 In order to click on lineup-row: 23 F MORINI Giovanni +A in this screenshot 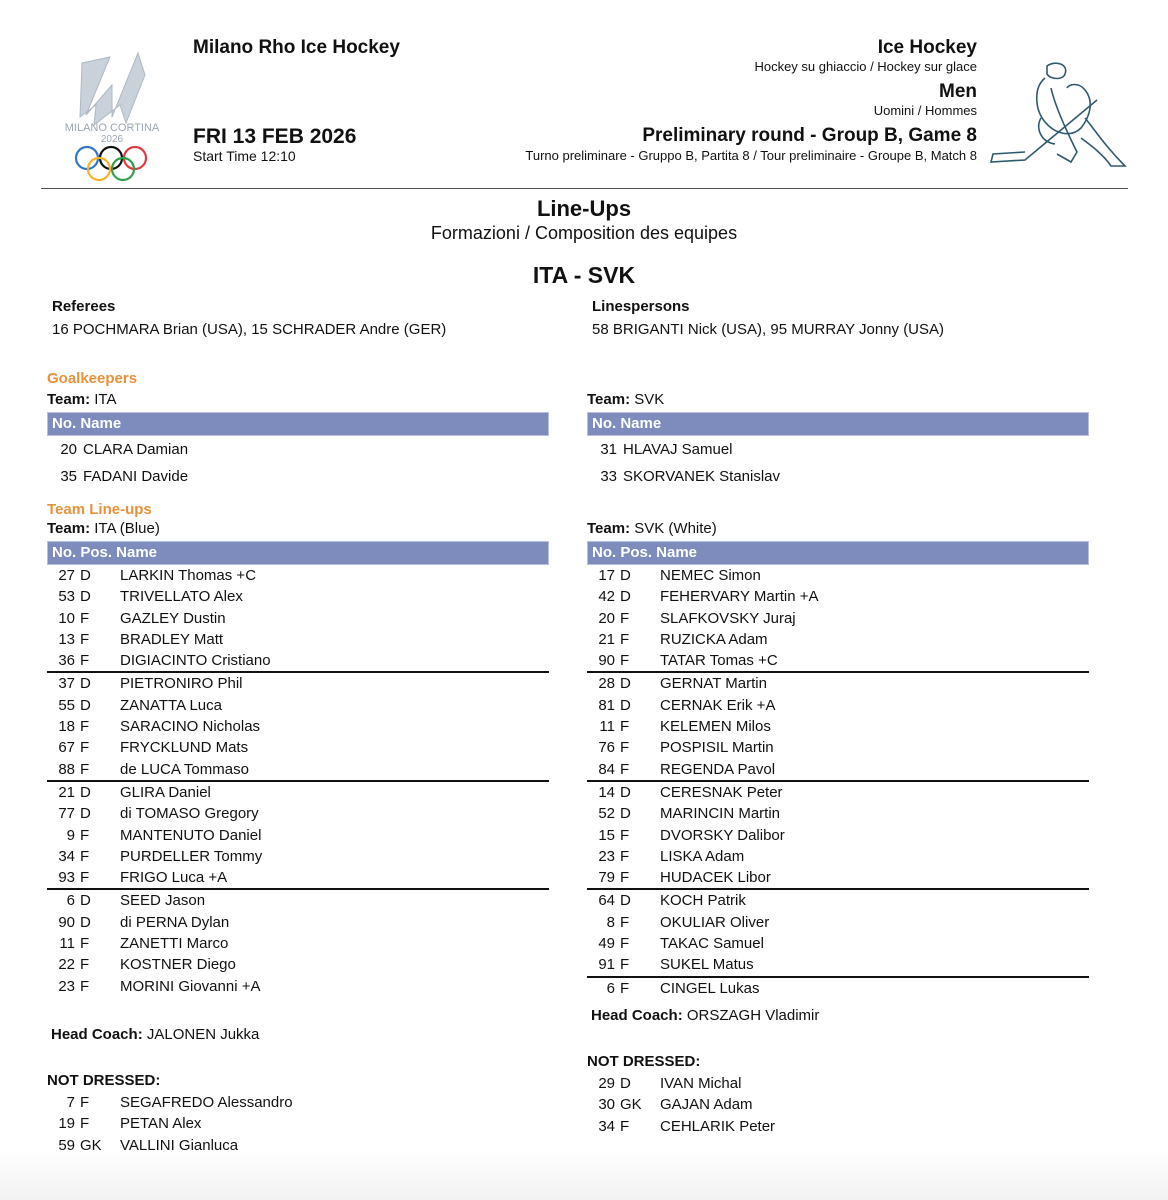, I will do `click(298, 986)`.